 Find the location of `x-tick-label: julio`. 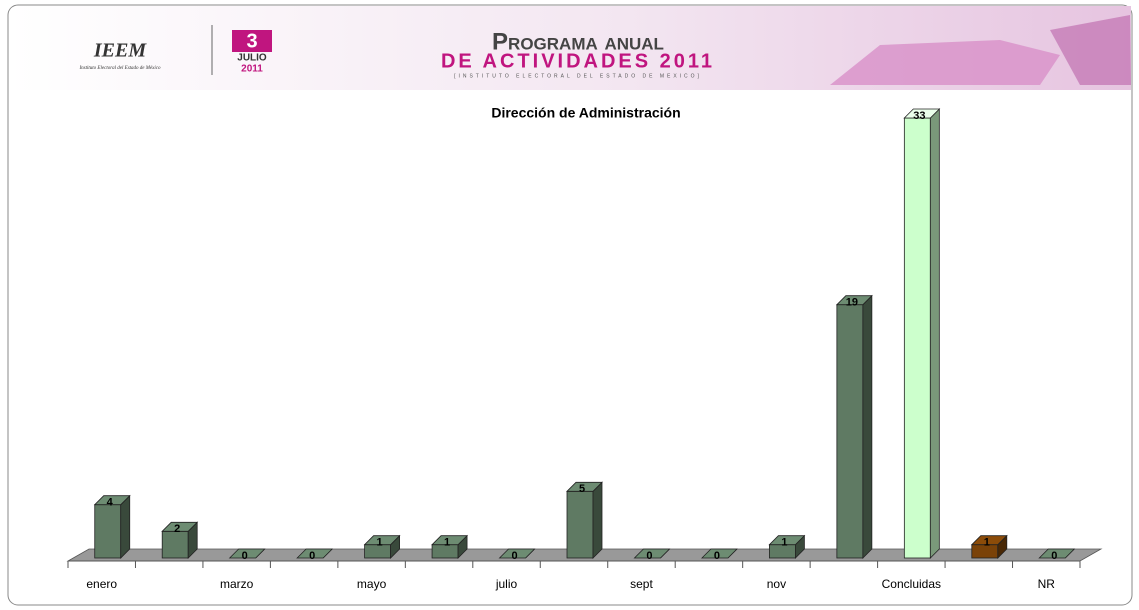

x-tick-label: julio is located at coordinates (506, 584).